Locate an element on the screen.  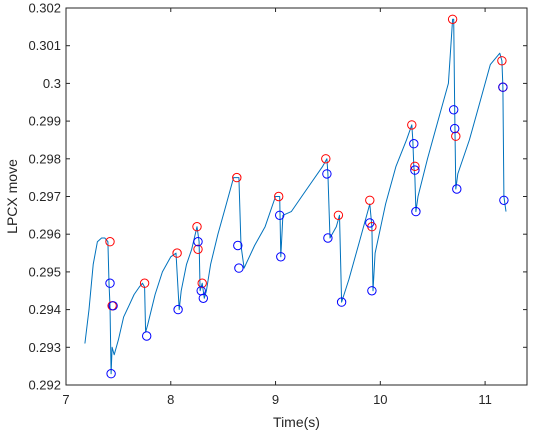
y-tick-label: 0.301 is located at coordinates (44, 45).